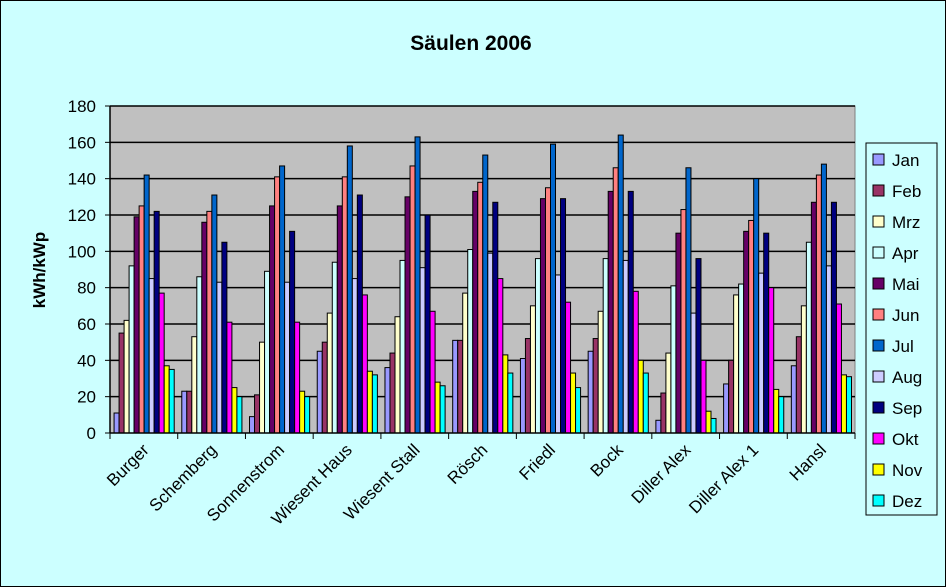 The height and width of the screenshot is (588, 947). Describe the element at coordinates (906, 222) in the screenshot. I see `legend-label: Mrz` at that location.